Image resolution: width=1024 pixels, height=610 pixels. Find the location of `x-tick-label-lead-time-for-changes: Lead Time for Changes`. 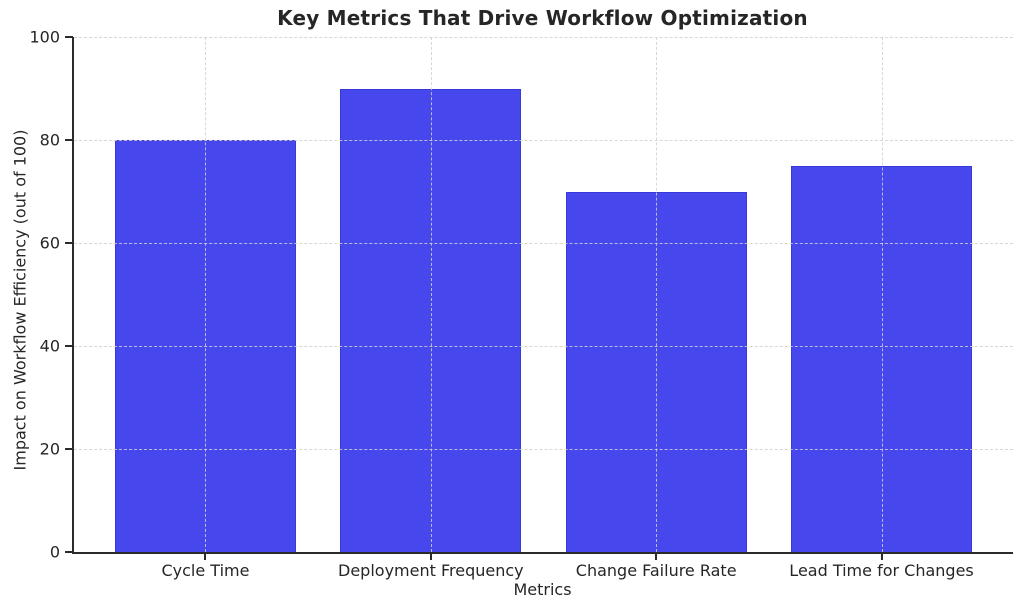

x-tick-label-lead-time-for-changes: Lead Time for Changes is located at coordinates (881, 570).